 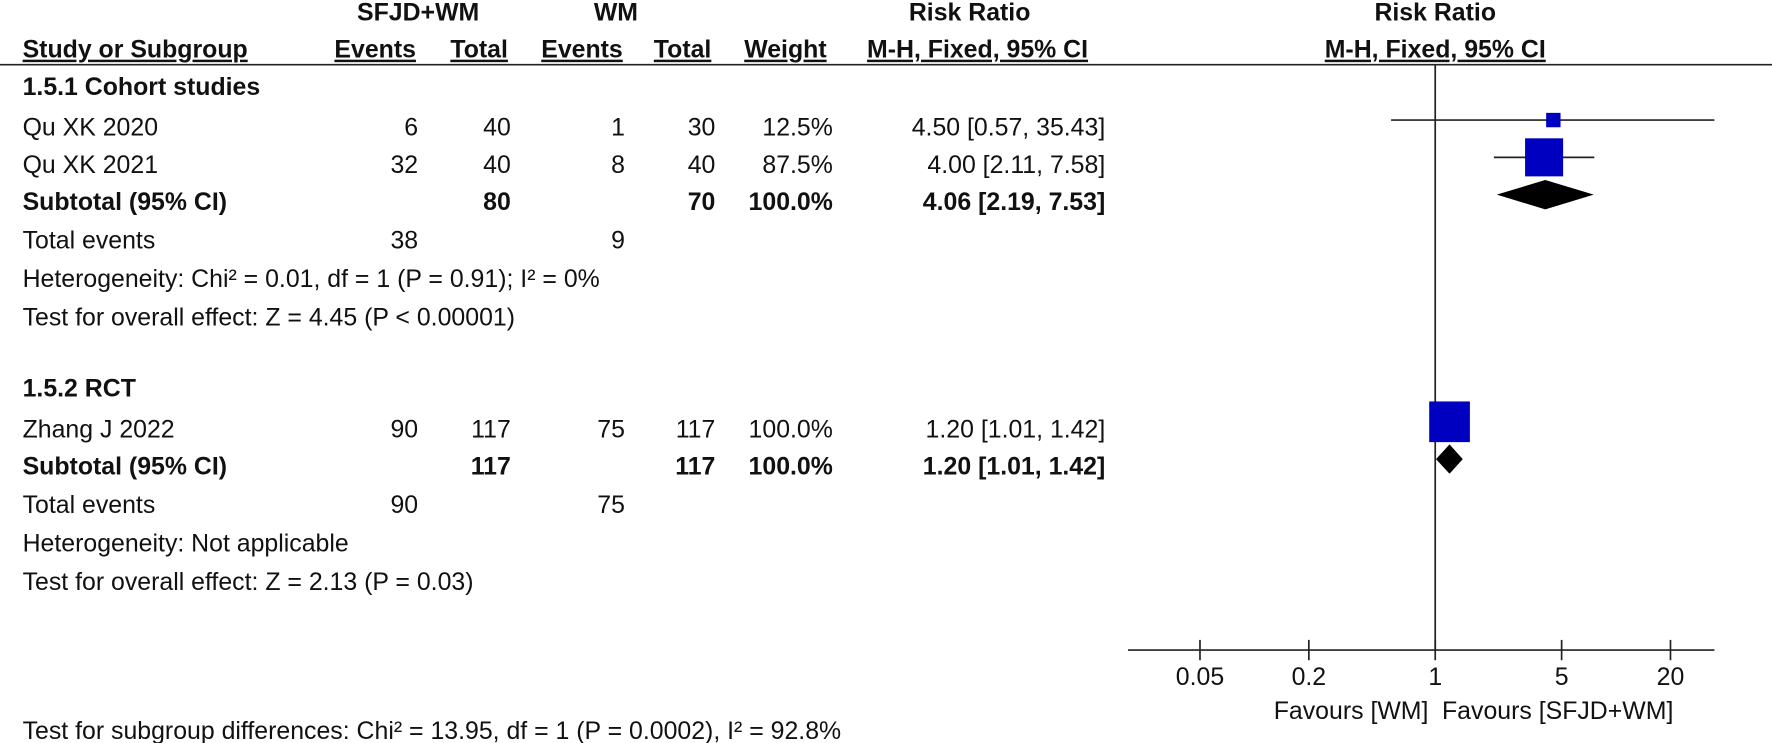 I want to click on cell: 32, so click(x=404, y=165).